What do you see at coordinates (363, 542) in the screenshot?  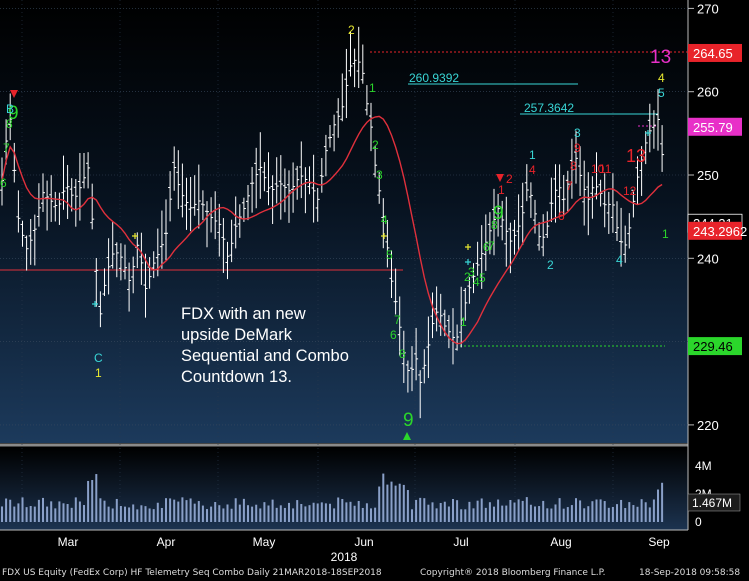 I see `x-tick-label: Jun` at bounding box center [363, 542].